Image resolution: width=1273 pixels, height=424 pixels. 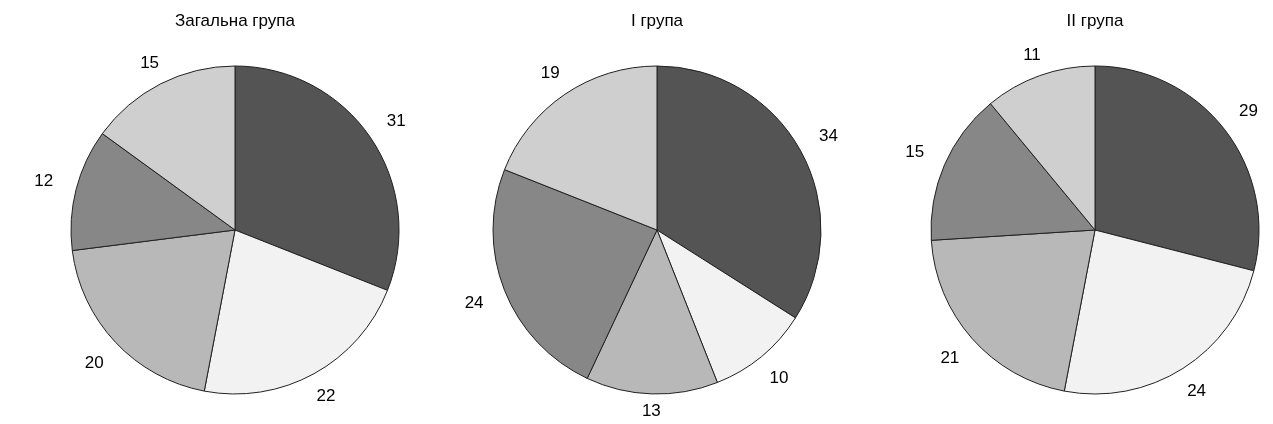 What do you see at coordinates (94, 362) in the screenshot?
I see `data-label: 20` at bounding box center [94, 362].